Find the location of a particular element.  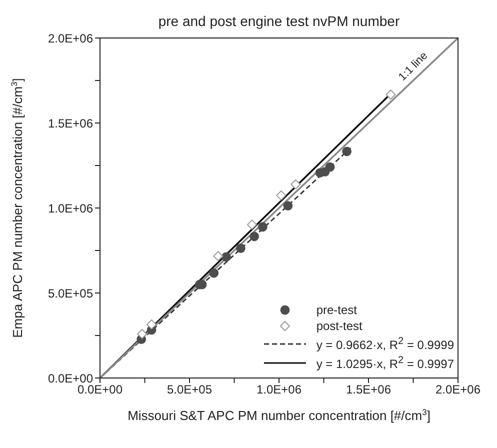

legend-label: y = 0.9662·x, R$^{2}$ = 0.9999 is located at coordinates (385, 344).